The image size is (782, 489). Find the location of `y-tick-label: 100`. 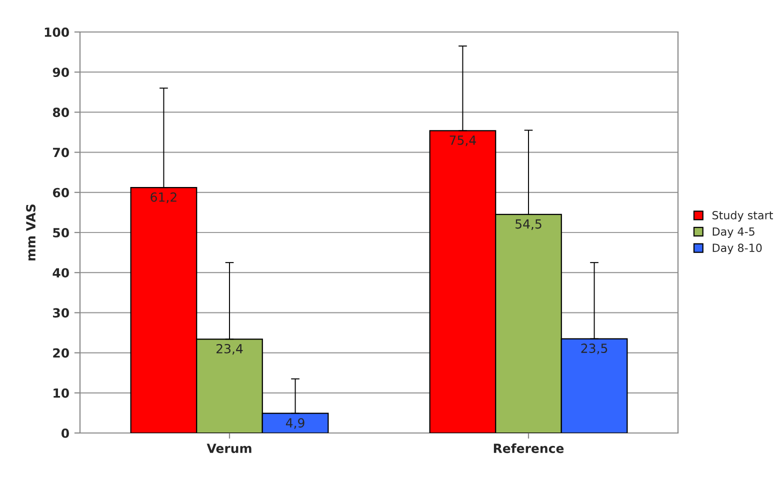

y-tick-label: 100 is located at coordinates (56, 32).